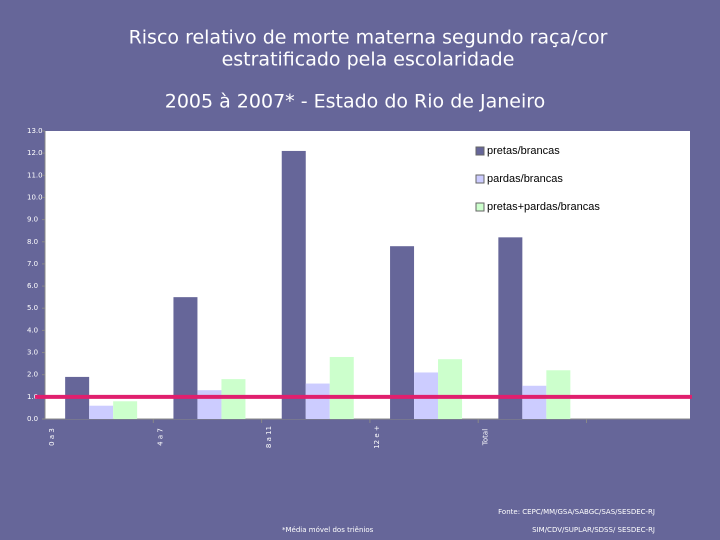  Describe the element at coordinates (525, 179) in the screenshot. I see `legend-label: pardas/brancas` at that location.